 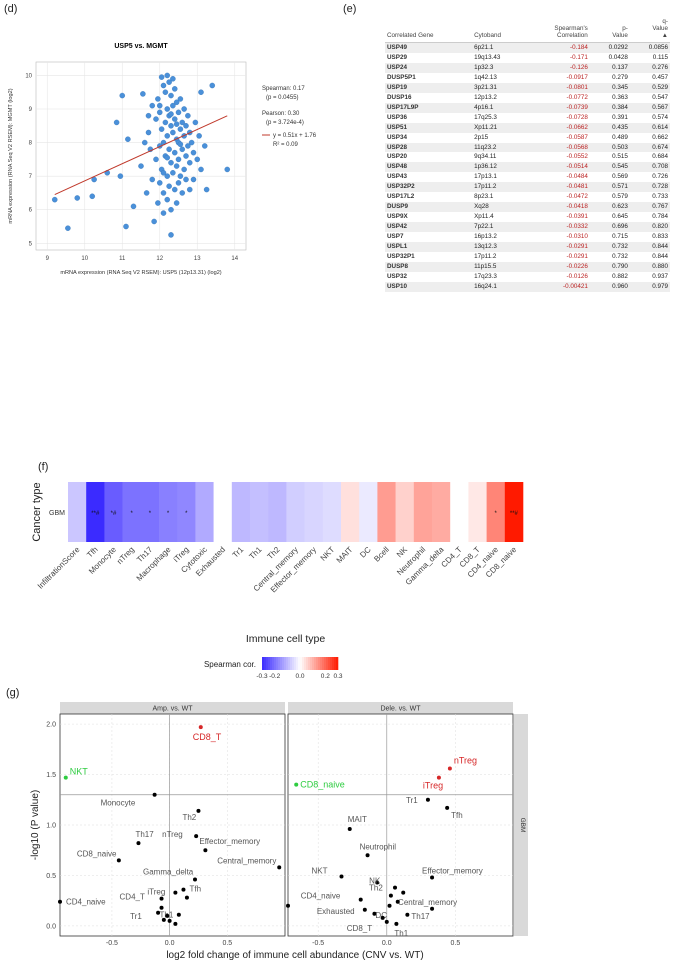 What do you see at coordinates (620, 247) in the screenshot?
I see `cell-pvalue: 0.732` at bounding box center [620, 247].